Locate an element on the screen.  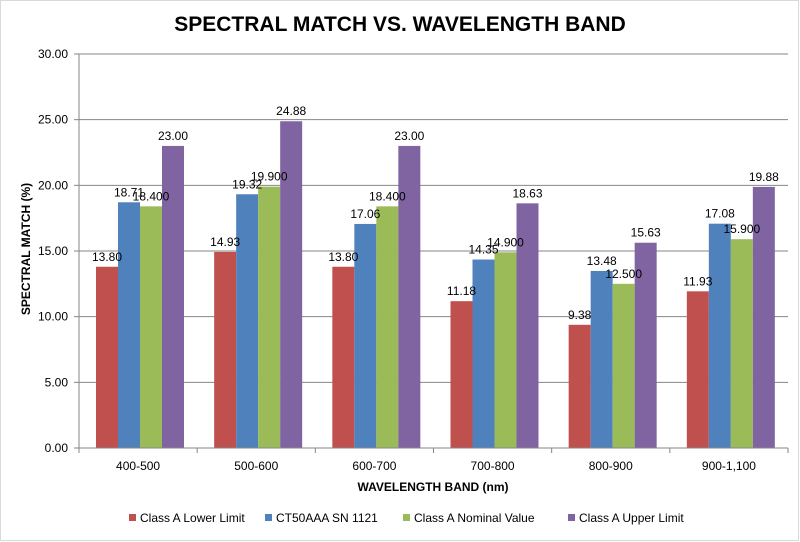
x-tick-label: 700-800 is located at coordinates (493, 466).